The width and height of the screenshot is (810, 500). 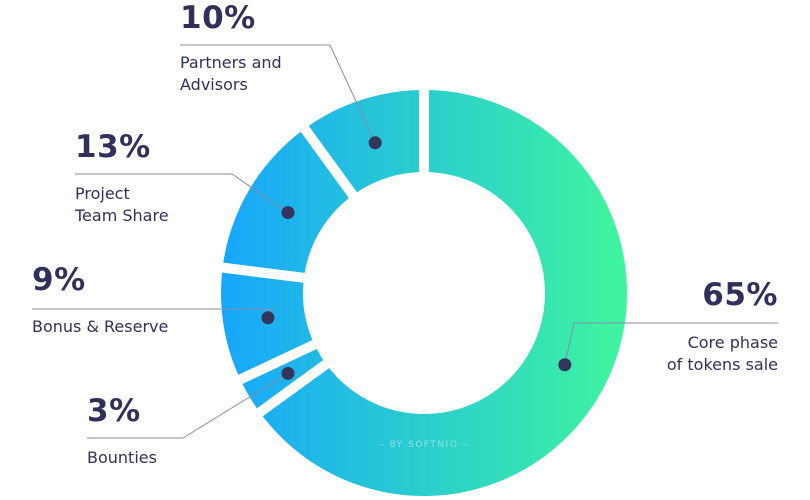 What do you see at coordinates (375, 143) in the screenshot?
I see `dot-partners` at bounding box center [375, 143].